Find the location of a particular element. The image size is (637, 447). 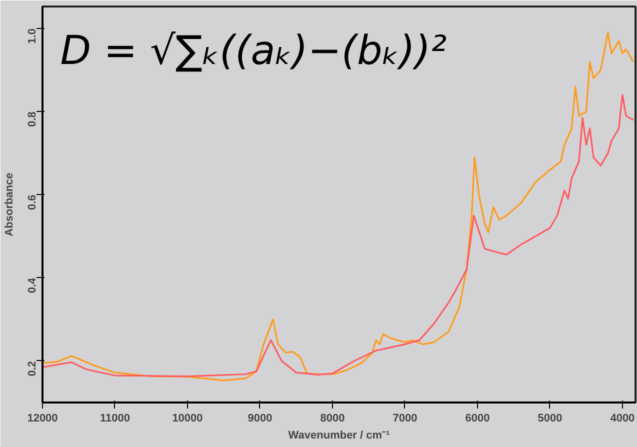

y-tick-label: 0.4 is located at coordinates (32, 285).